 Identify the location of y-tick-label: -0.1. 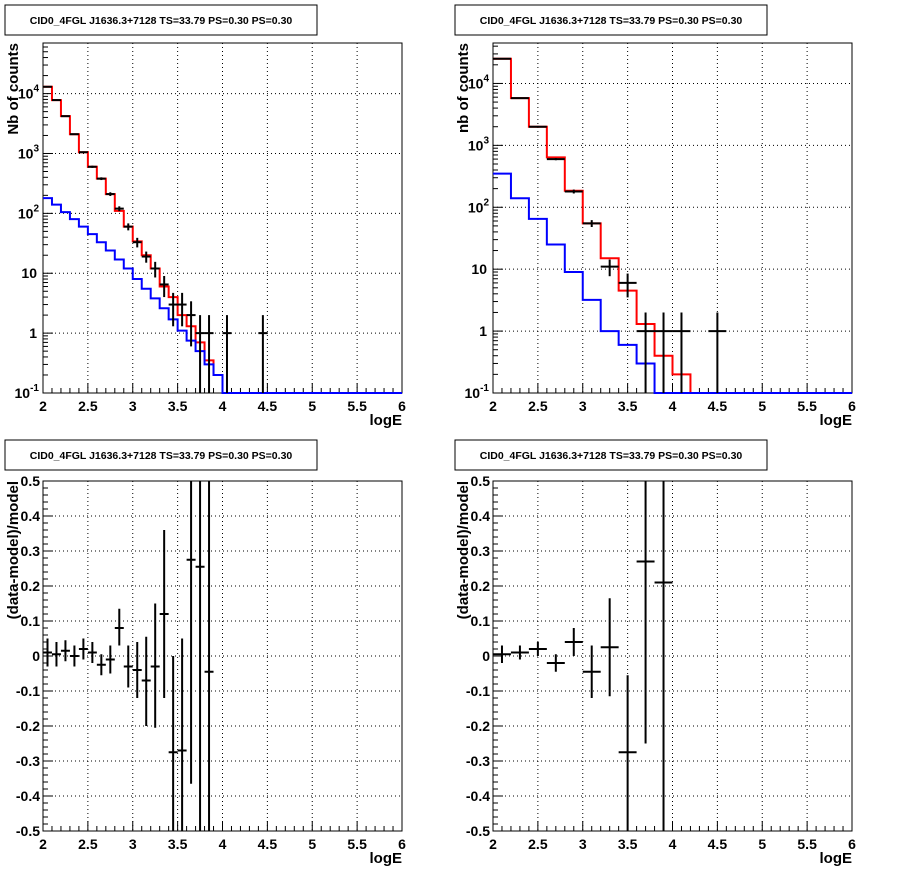
(478, 691).